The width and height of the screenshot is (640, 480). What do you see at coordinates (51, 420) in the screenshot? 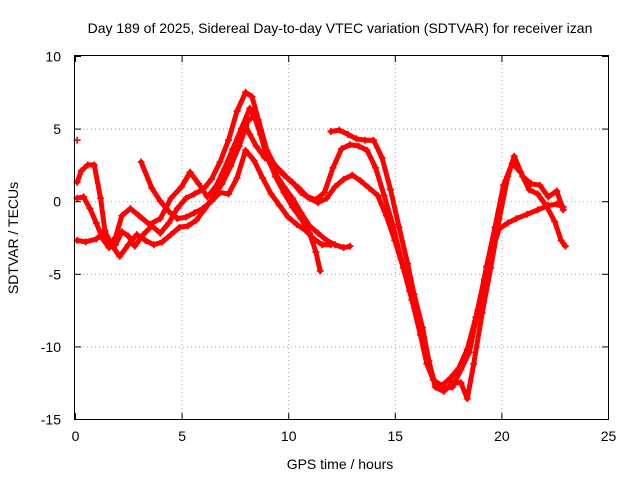
I see `y-tick-label: -15` at bounding box center [51, 420].